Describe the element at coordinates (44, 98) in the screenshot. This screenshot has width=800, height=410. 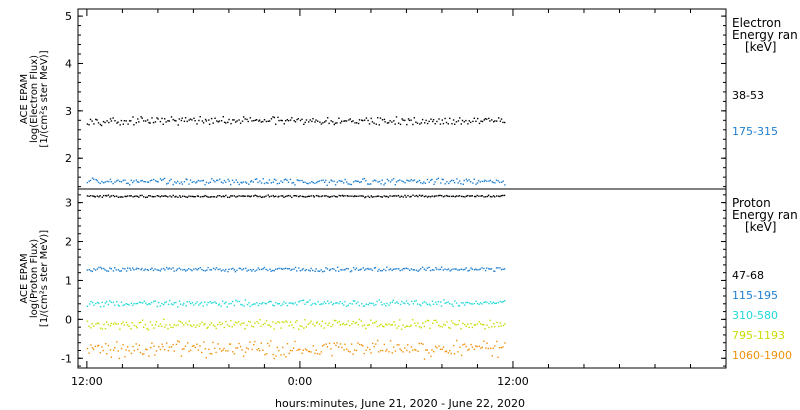
I see `y-axis-label-line: [1/(cm²s ster MeV)]` at that location.